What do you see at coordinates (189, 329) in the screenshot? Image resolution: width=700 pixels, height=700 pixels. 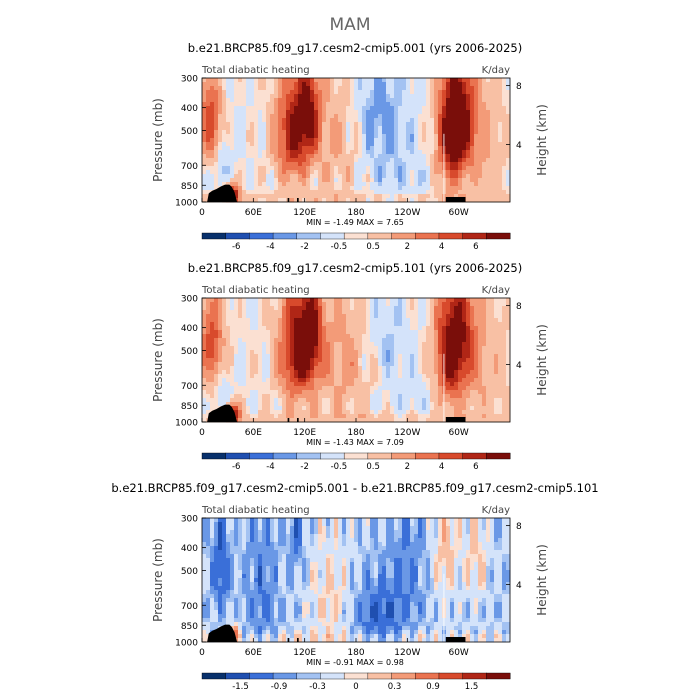 I see `y-tick-label: 400` at bounding box center [189, 329].